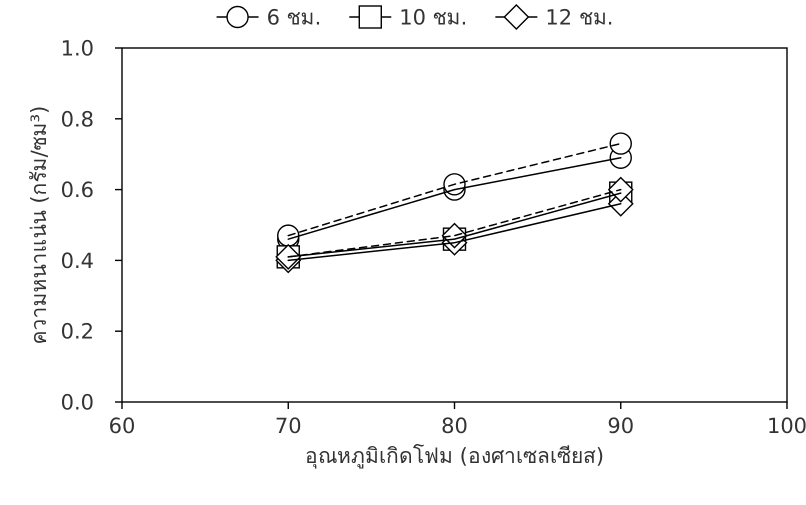 The height and width of the screenshot is (505, 806). Describe the element at coordinates (294, 18) in the screenshot. I see `legend-label: 6 ชม.` at that location.